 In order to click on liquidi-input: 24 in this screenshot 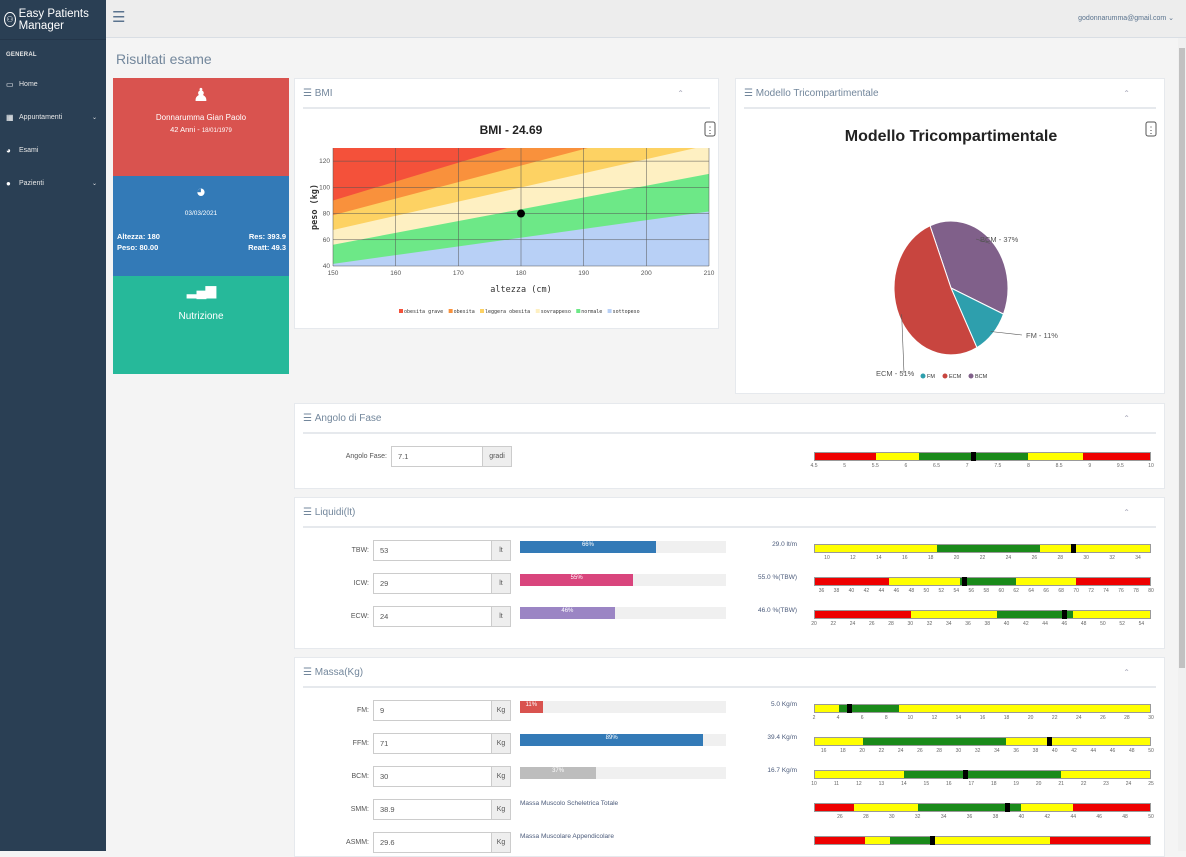, I will do `click(432, 616)`.